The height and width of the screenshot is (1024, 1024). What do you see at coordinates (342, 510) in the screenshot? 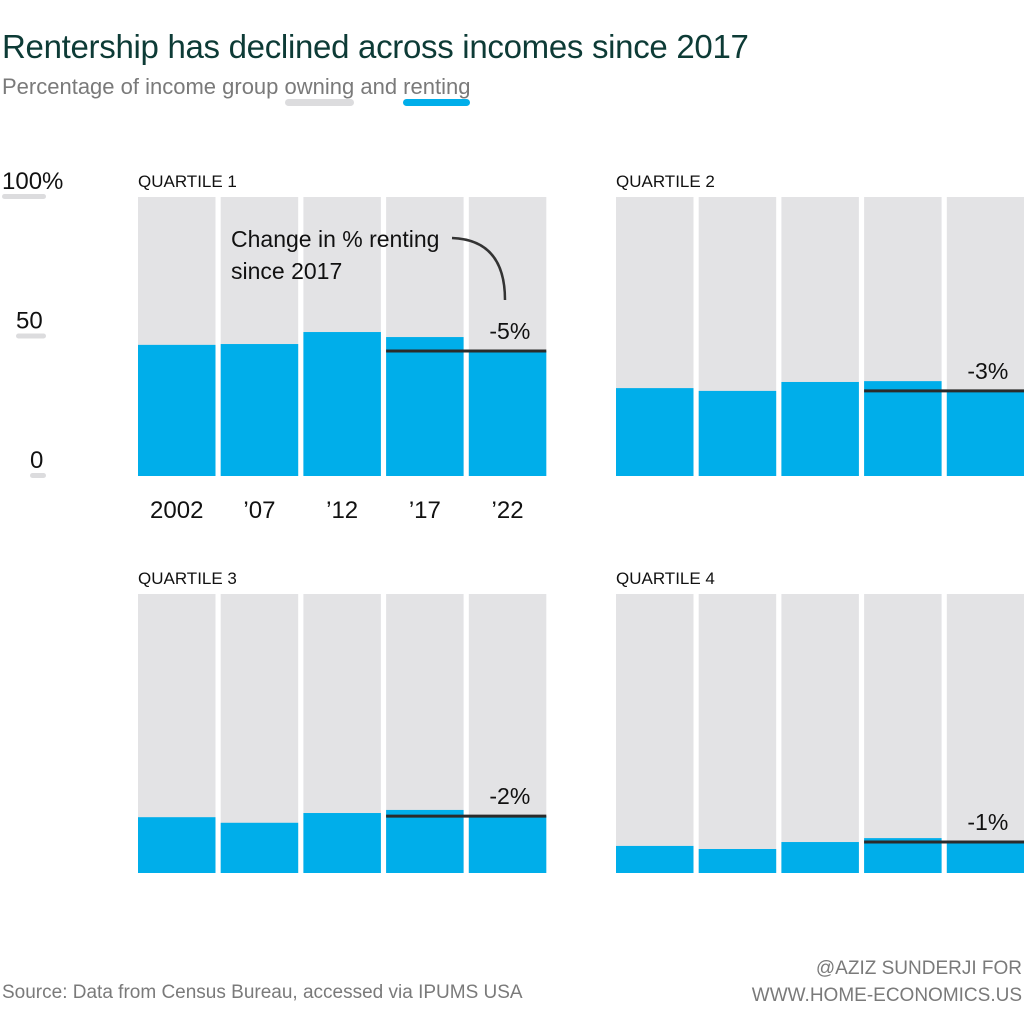
I see `x-tick-label: ’12` at bounding box center [342, 510].